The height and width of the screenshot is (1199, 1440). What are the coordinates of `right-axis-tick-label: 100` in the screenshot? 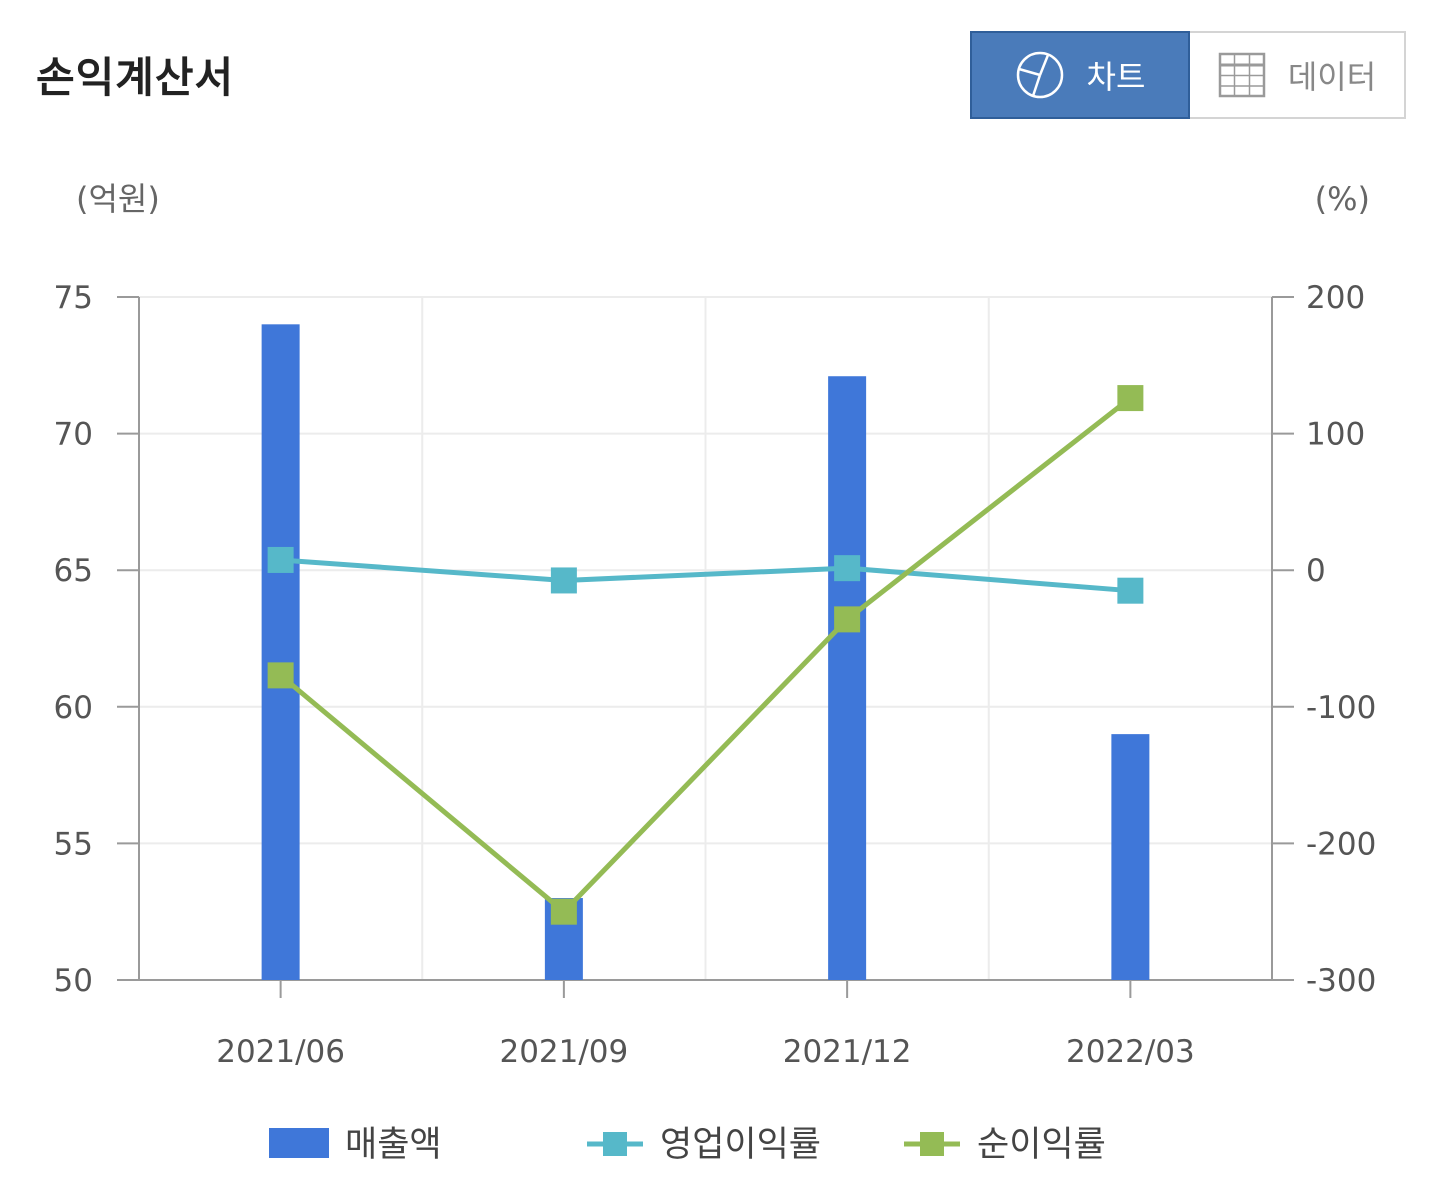 It's located at (1335, 435).